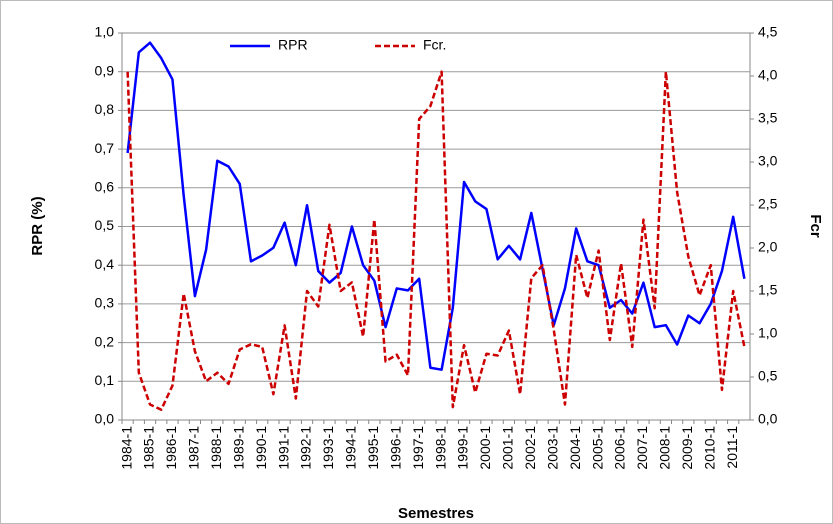  What do you see at coordinates (434, 45) in the screenshot?
I see `legend-label: Fcr.` at bounding box center [434, 45].